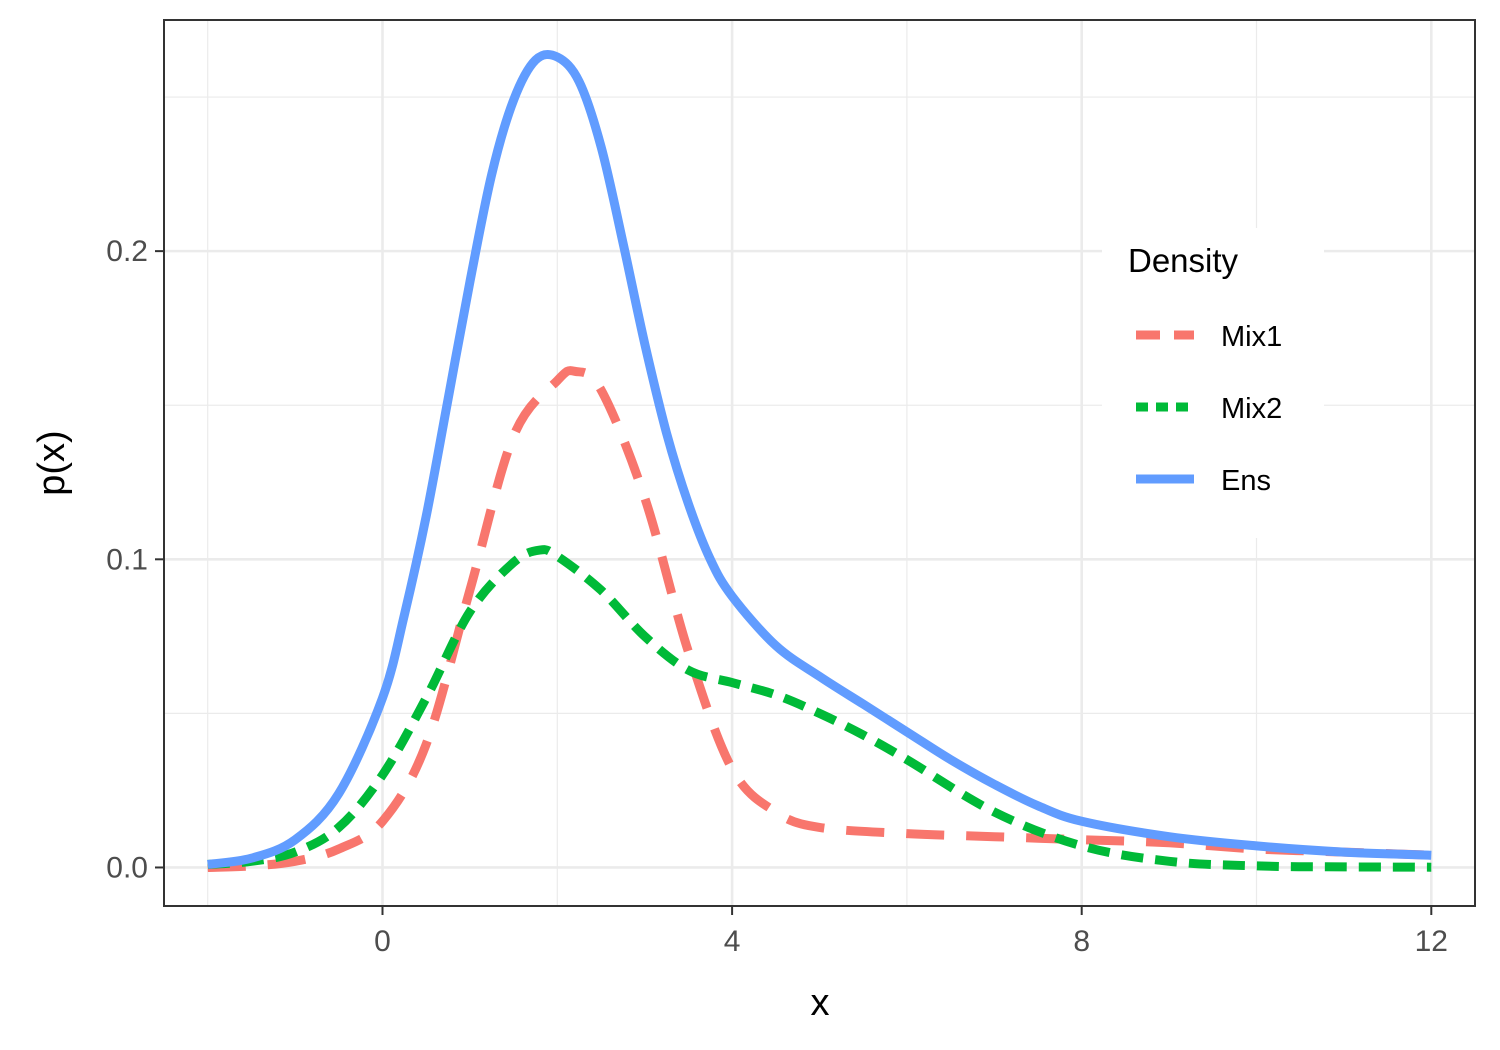  What do you see at coordinates (1081, 941) in the screenshot?
I see `x-tick-label: 8` at bounding box center [1081, 941].